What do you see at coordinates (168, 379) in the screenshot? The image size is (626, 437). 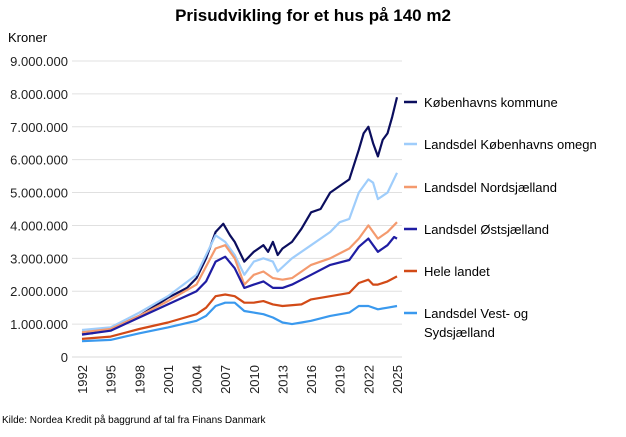 I see `x-tick-label: 2001` at bounding box center [168, 379].